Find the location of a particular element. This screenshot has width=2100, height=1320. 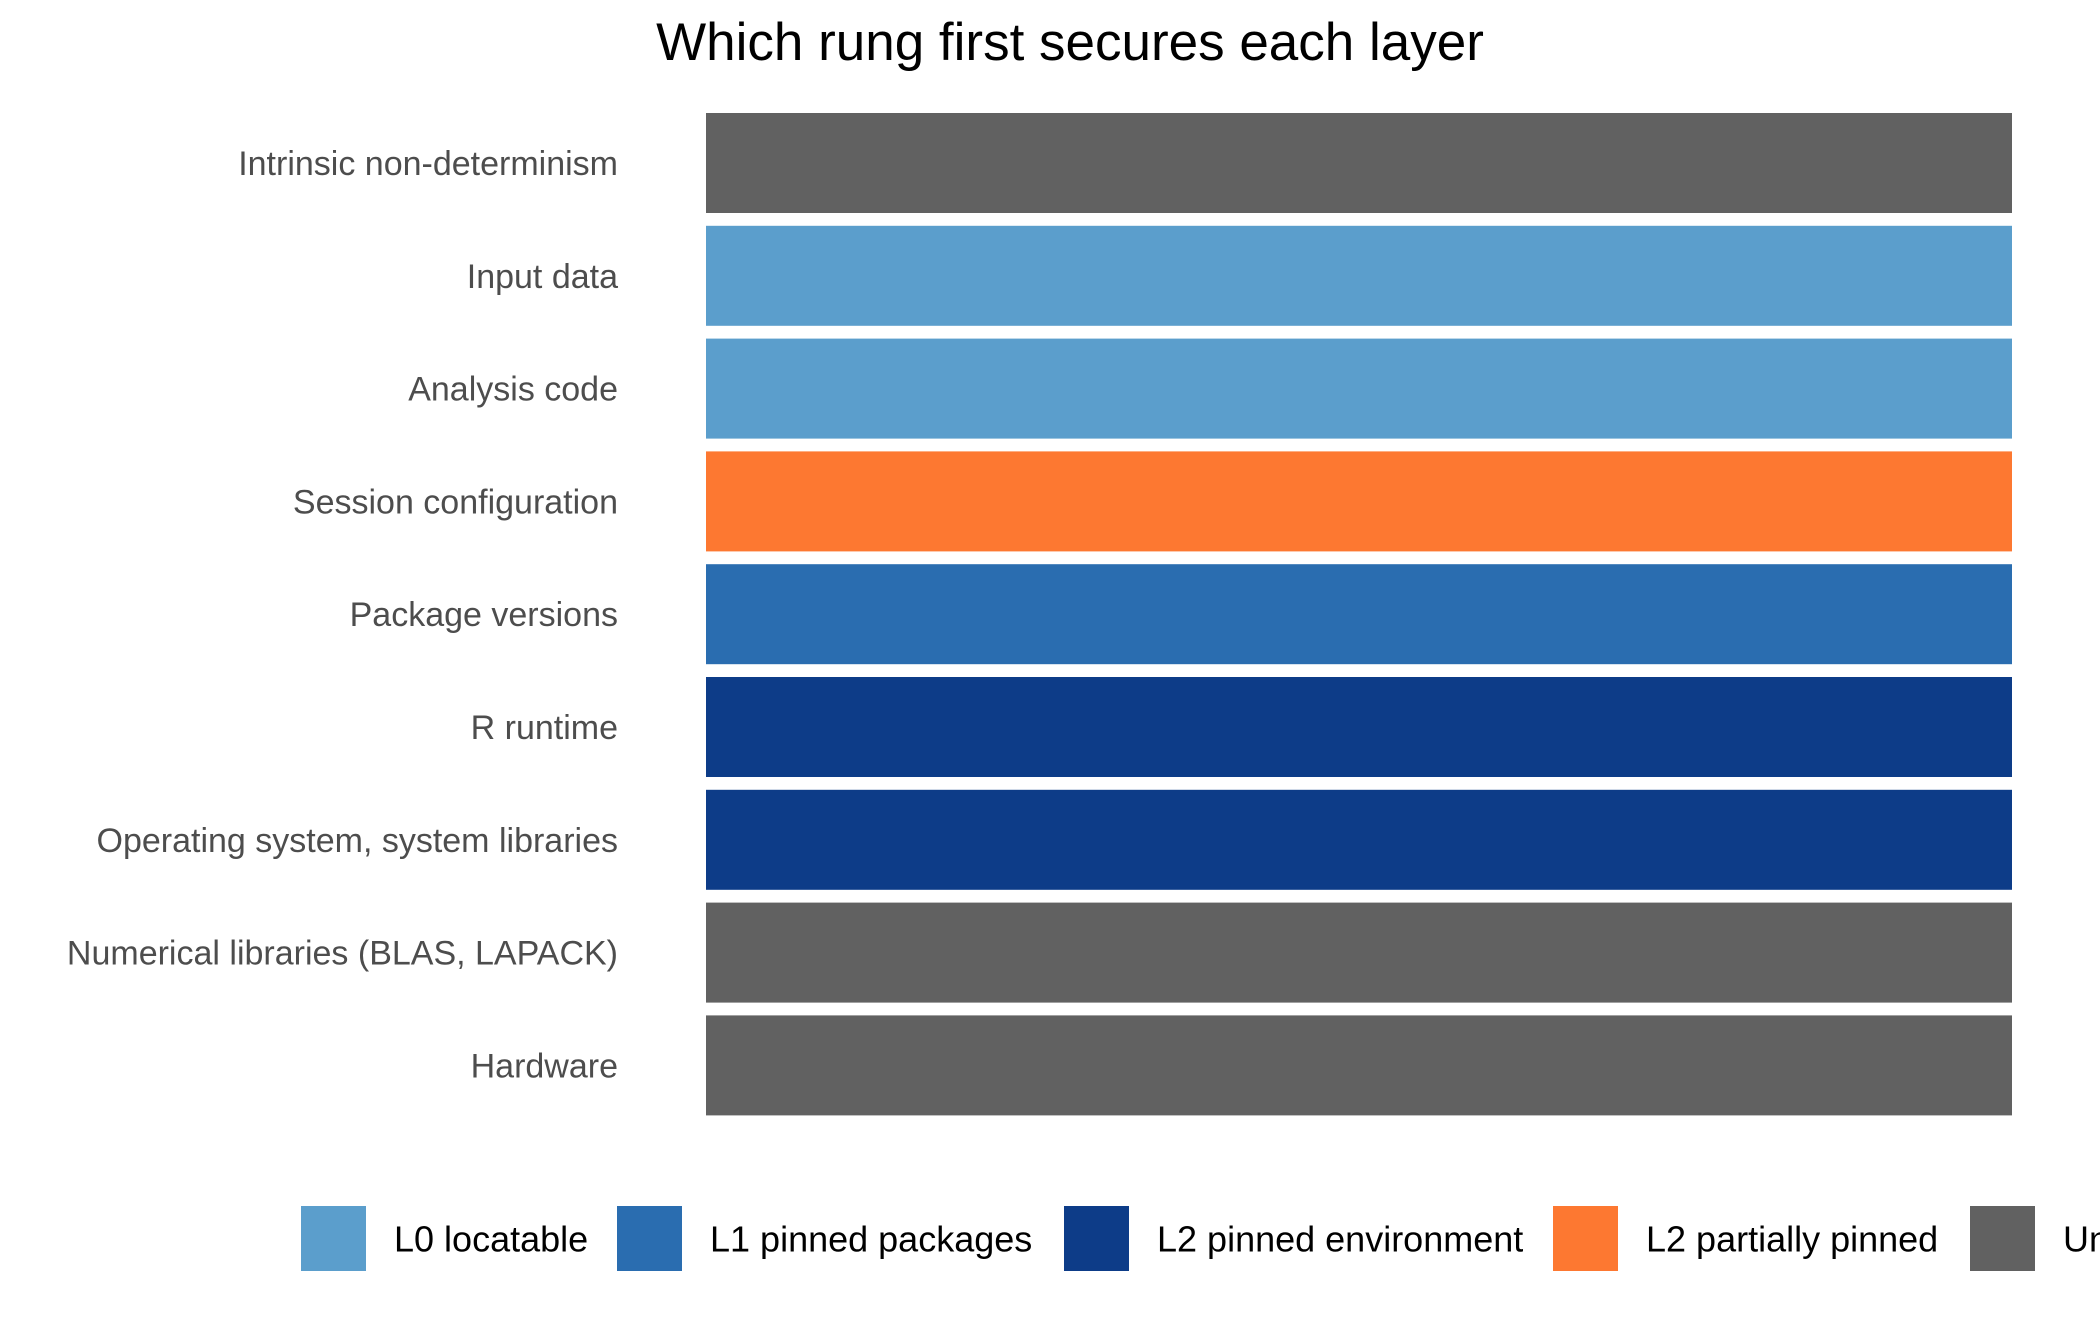

bar-intrinsic-non-determinism is located at coordinates (1359, 163).